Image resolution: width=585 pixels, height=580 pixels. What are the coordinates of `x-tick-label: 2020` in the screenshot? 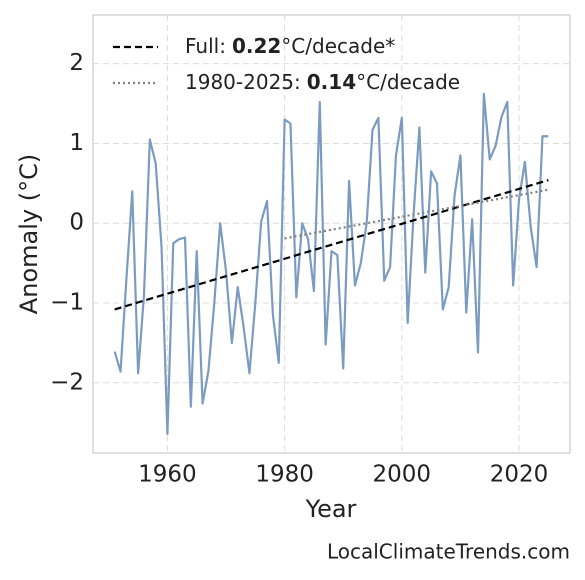 It's located at (519, 475).